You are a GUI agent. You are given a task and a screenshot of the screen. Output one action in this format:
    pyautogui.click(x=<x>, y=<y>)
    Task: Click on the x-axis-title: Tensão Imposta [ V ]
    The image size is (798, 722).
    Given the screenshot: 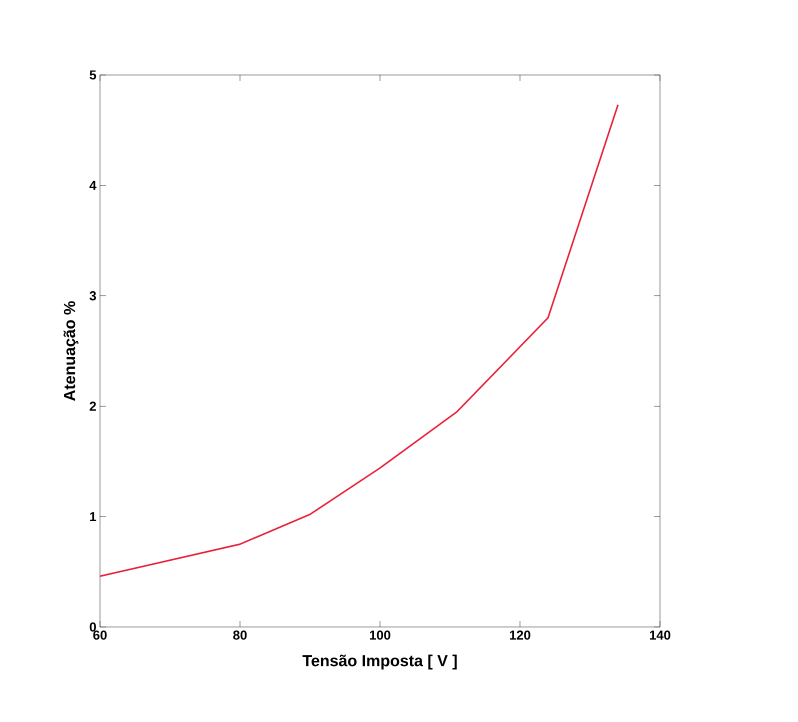 What is the action you would take?
    pyautogui.click(x=379, y=662)
    